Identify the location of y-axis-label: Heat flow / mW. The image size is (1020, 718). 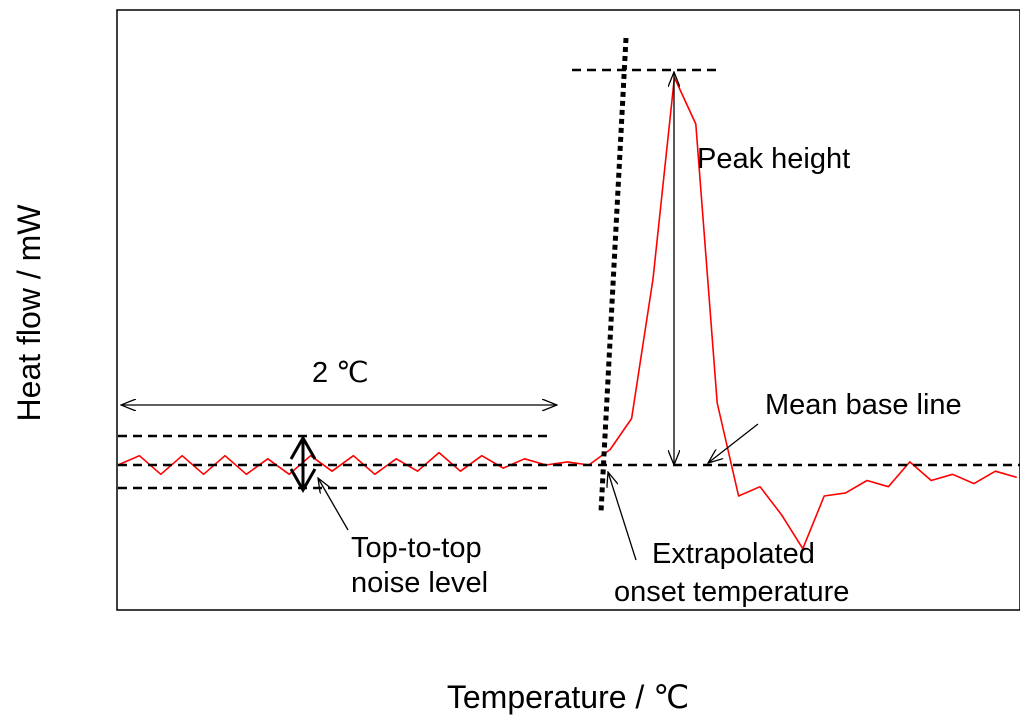
(29, 313).